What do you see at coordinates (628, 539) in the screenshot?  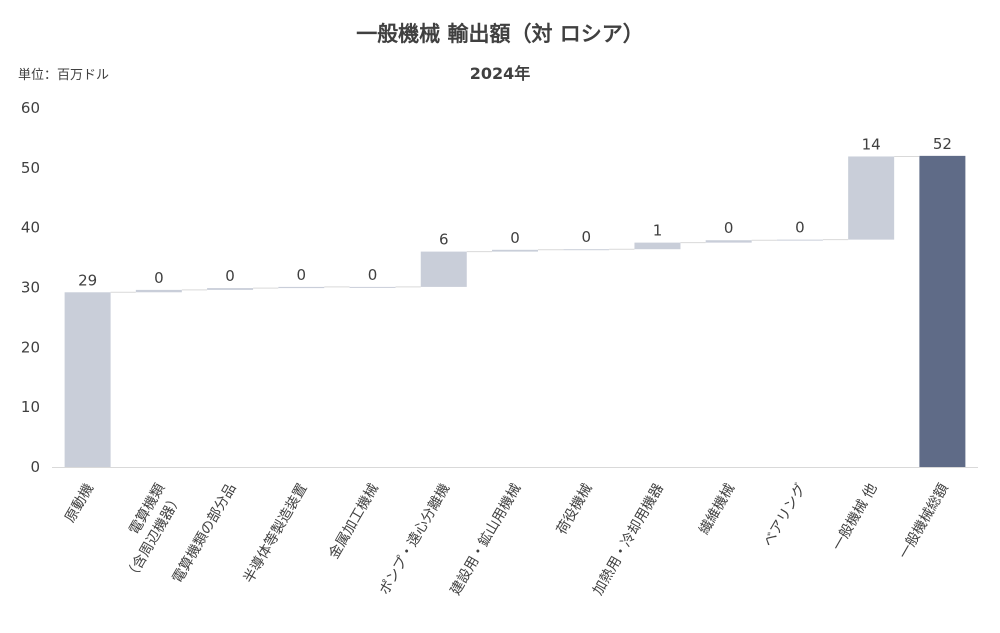 I see `x-tick-label: 加熱用・冷却用機器` at bounding box center [628, 539].